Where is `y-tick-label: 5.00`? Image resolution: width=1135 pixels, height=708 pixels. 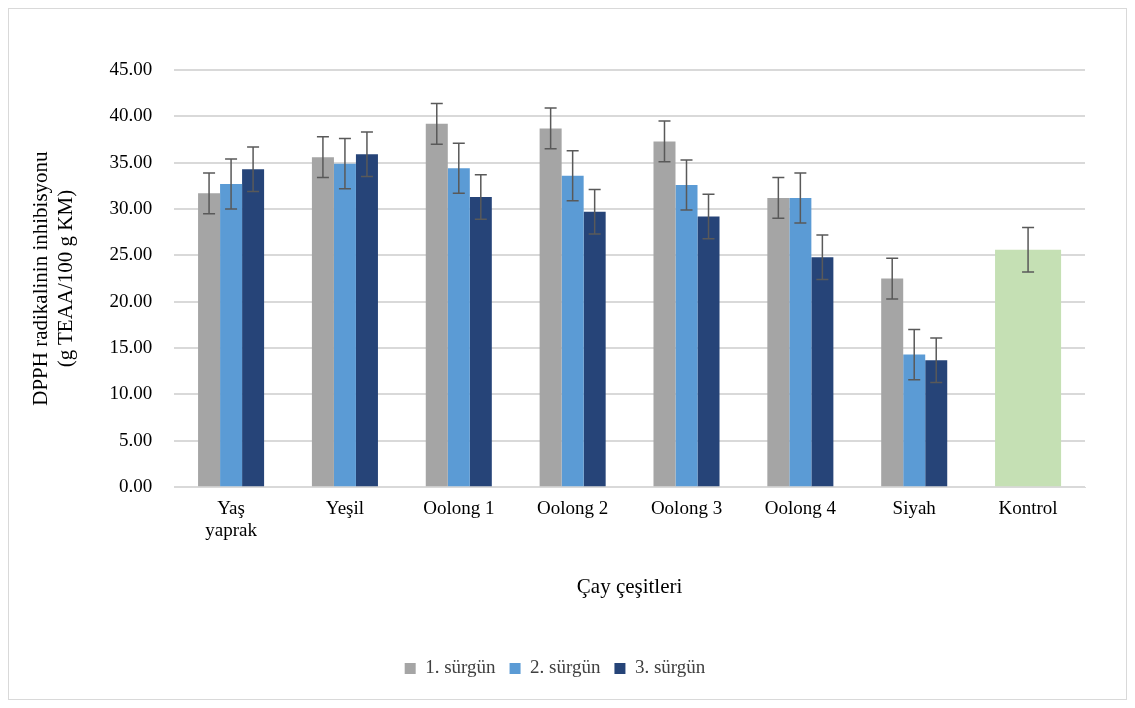
y-tick-label: 5.00 is located at coordinates (135, 439).